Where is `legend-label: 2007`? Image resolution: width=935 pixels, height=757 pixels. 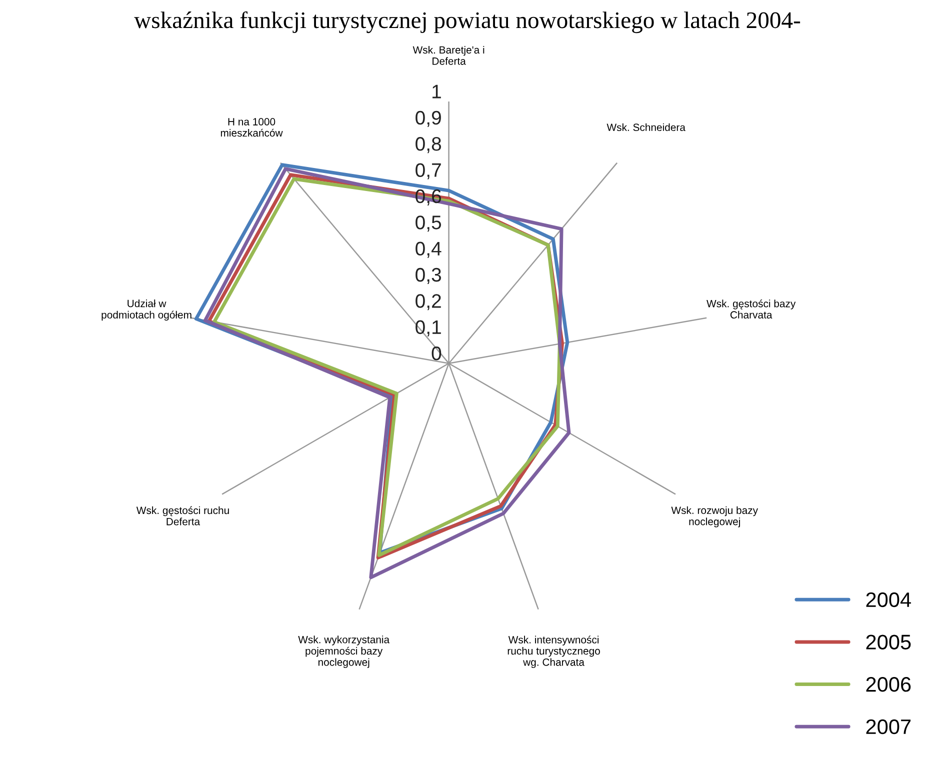
legend-label: 2007 is located at coordinates (888, 726).